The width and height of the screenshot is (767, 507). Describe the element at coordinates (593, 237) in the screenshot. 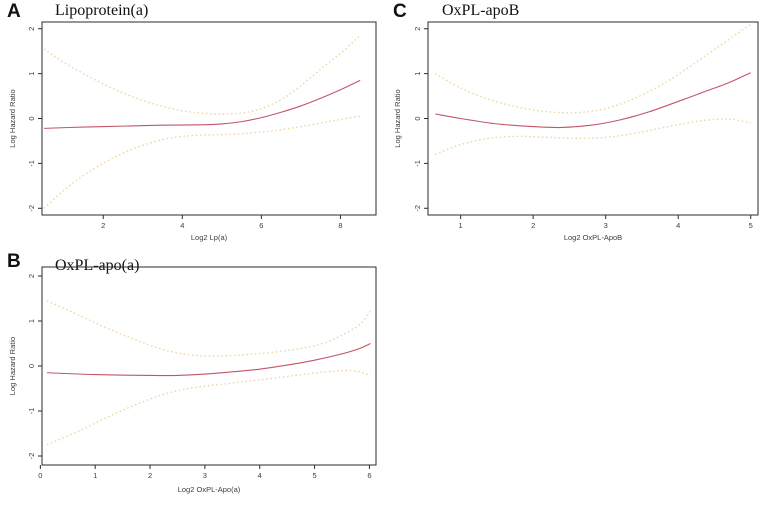

I see `x-axis-title: Log2 OxPL-ApoB` at that location.